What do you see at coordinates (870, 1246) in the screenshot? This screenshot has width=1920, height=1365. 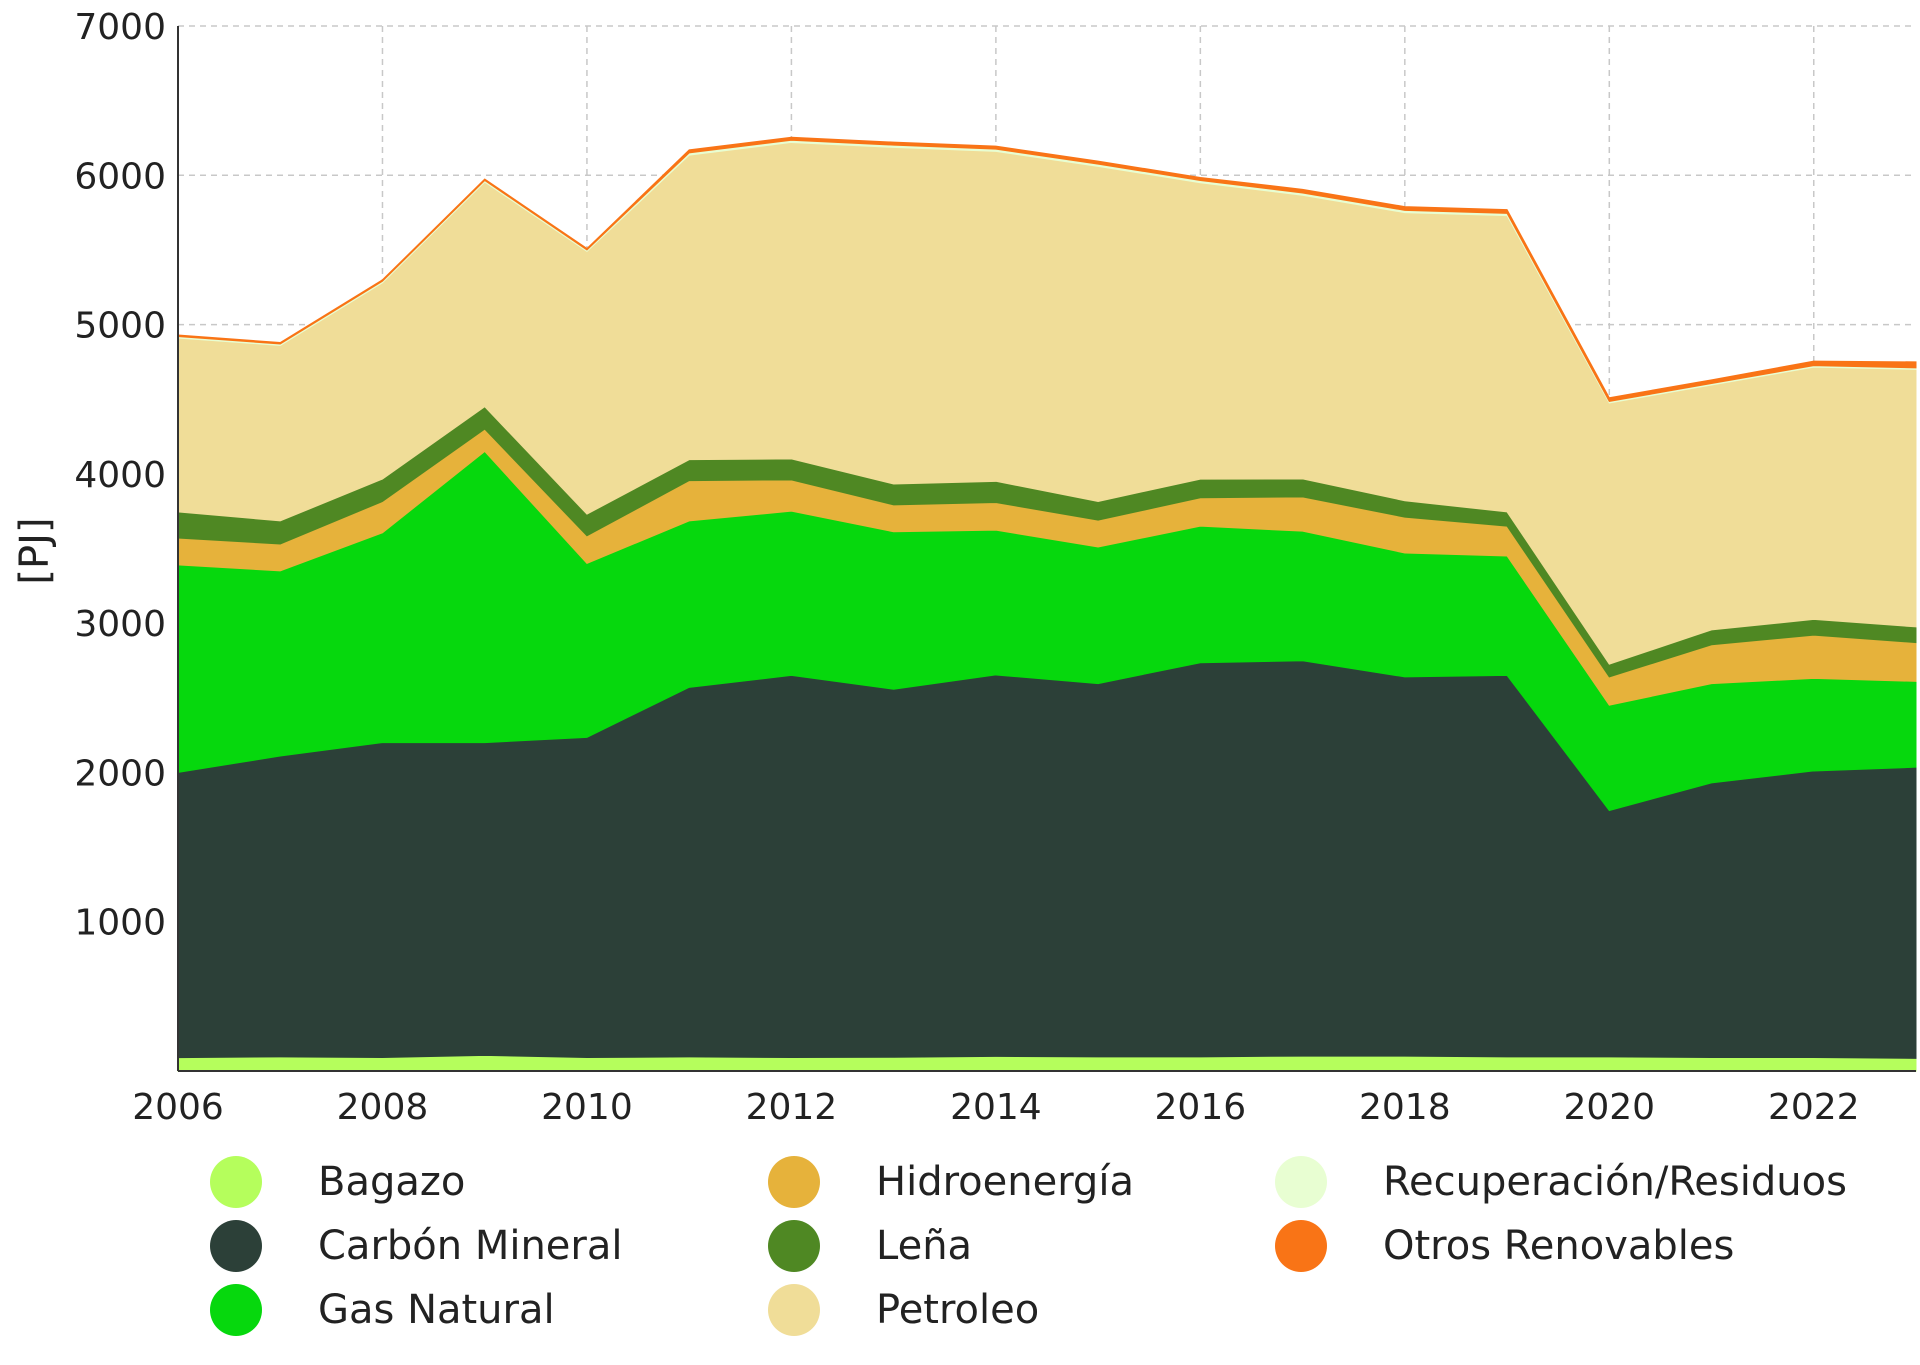 I see `legend-item: Leña` at bounding box center [870, 1246].